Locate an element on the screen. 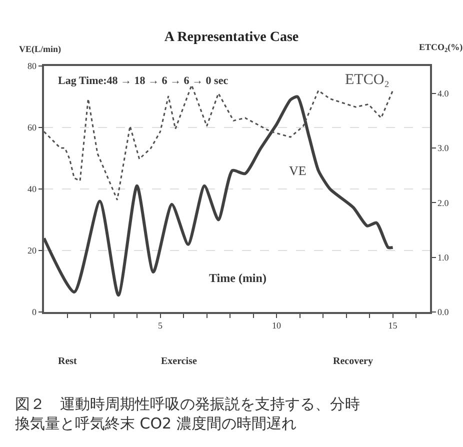 The image size is (463, 447). chart-title: A Representative Case is located at coordinates (231, 38).